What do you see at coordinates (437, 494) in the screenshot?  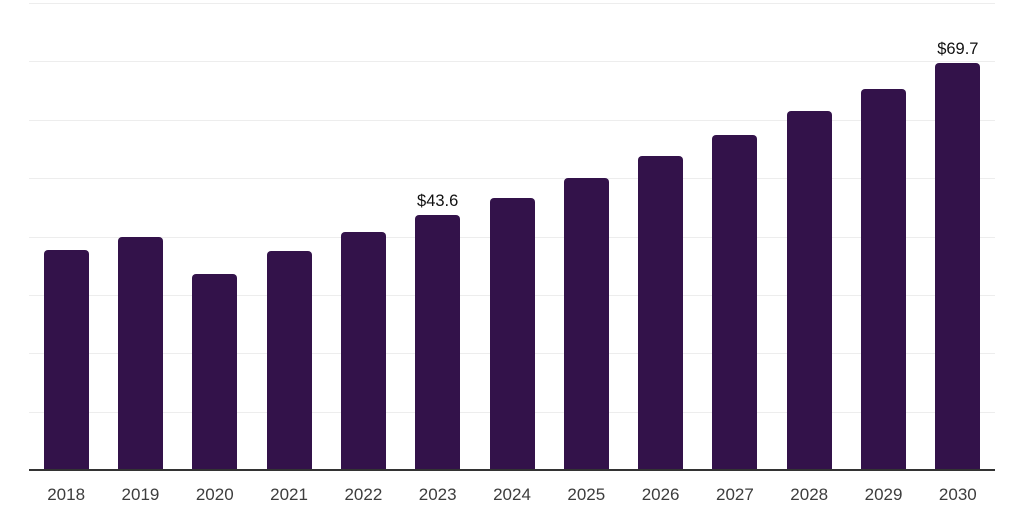 I see `x-tick-label-2023: 2023` at bounding box center [437, 494].